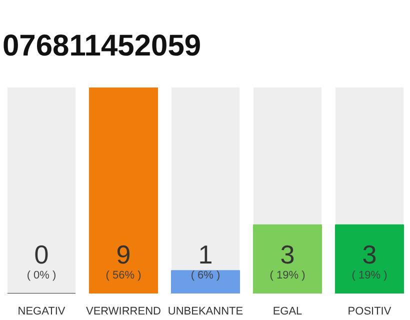 The width and height of the screenshot is (410, 320). What do you see at coordinates (41, 255) in the screenshot?
I see `data-label: 0` at bounding box center [41, 255].